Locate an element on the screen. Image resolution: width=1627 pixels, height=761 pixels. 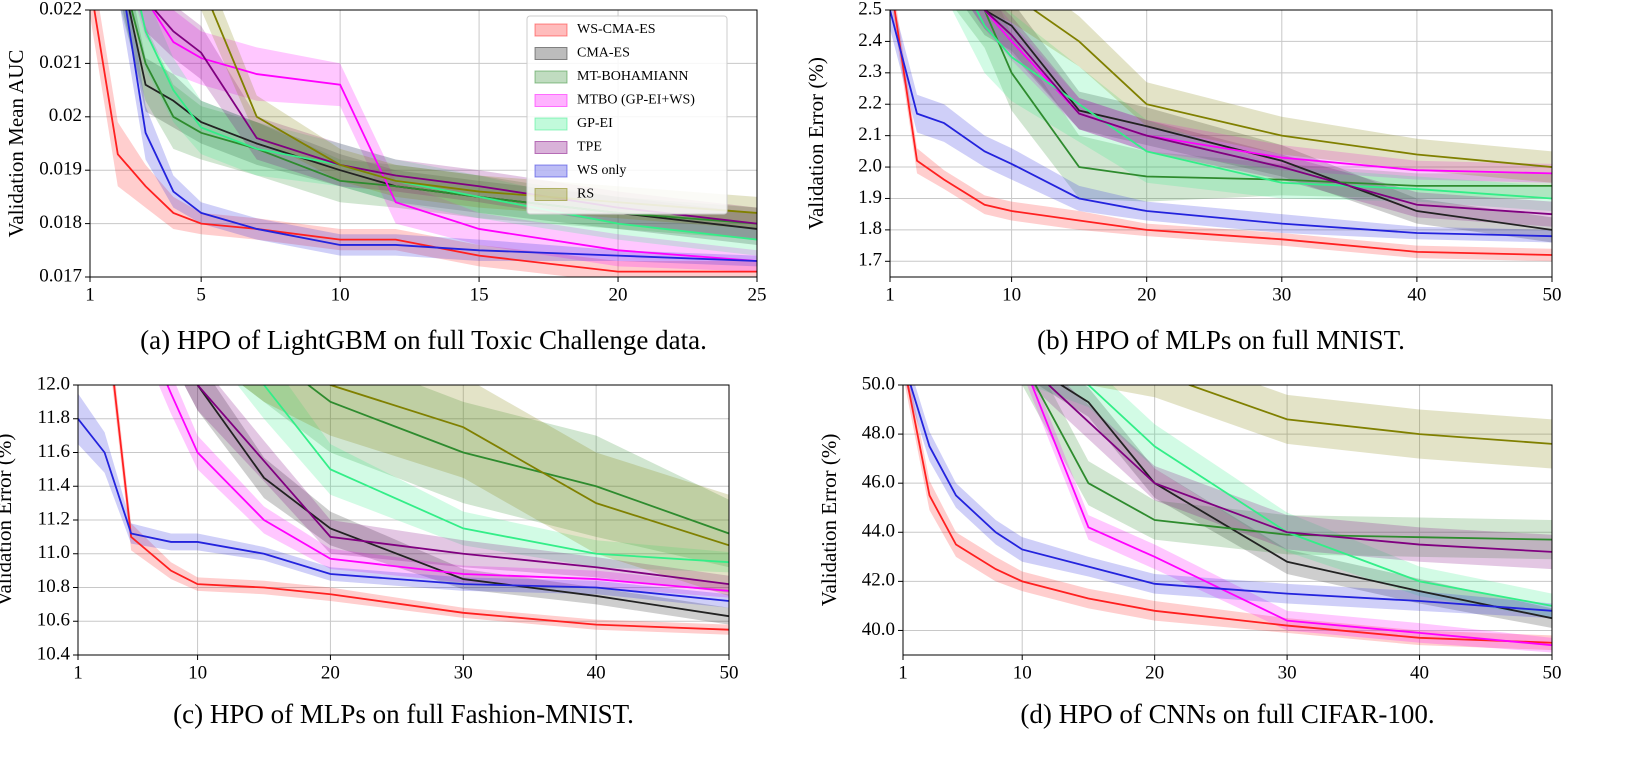
y-tick-label: 2.0 is located at coordinates (870, 165).